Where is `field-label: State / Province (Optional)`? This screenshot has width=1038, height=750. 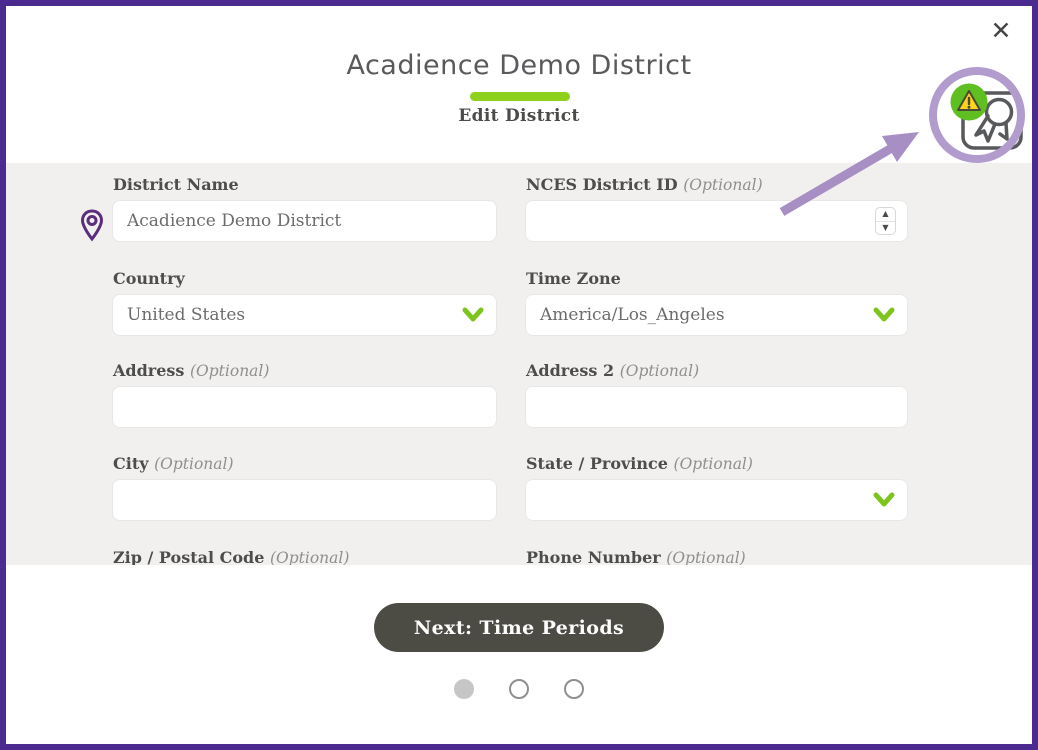 field-label: State / Province (Optional) is located at coordinates (639, 463).